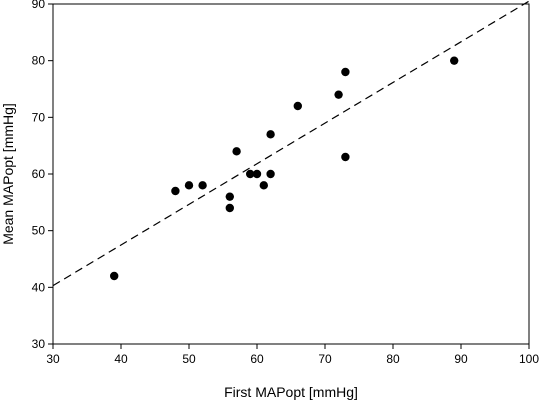  What do you see at coordinates (325, 359) in the screenshot?
I see `x-tick-label: 70` at bounding box center [325, 359].